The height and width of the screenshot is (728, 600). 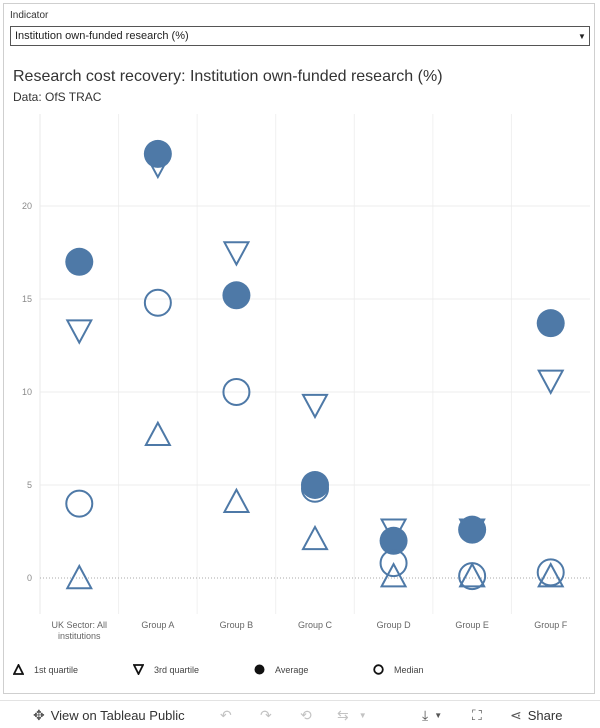 What do you see at coordinates (545, 715) in the screenshot?
I see `share-label: Share` at bounding box center [545, 715].